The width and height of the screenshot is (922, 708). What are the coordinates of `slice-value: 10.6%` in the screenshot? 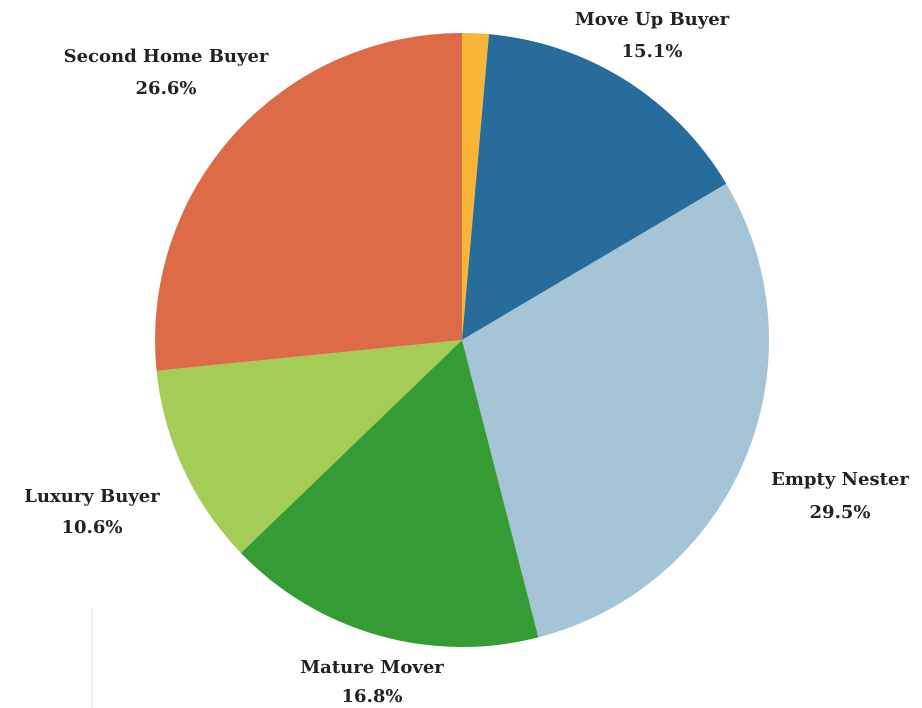 It's located at (92, 527).